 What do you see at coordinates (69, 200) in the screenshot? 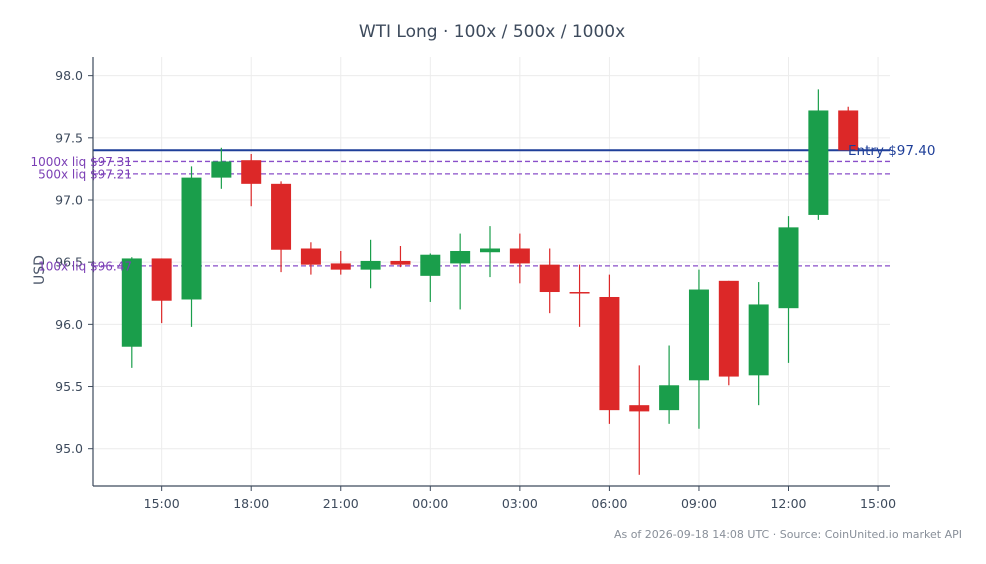
I see `y-tick-label: 97.0` at bounding box center [69, 200].